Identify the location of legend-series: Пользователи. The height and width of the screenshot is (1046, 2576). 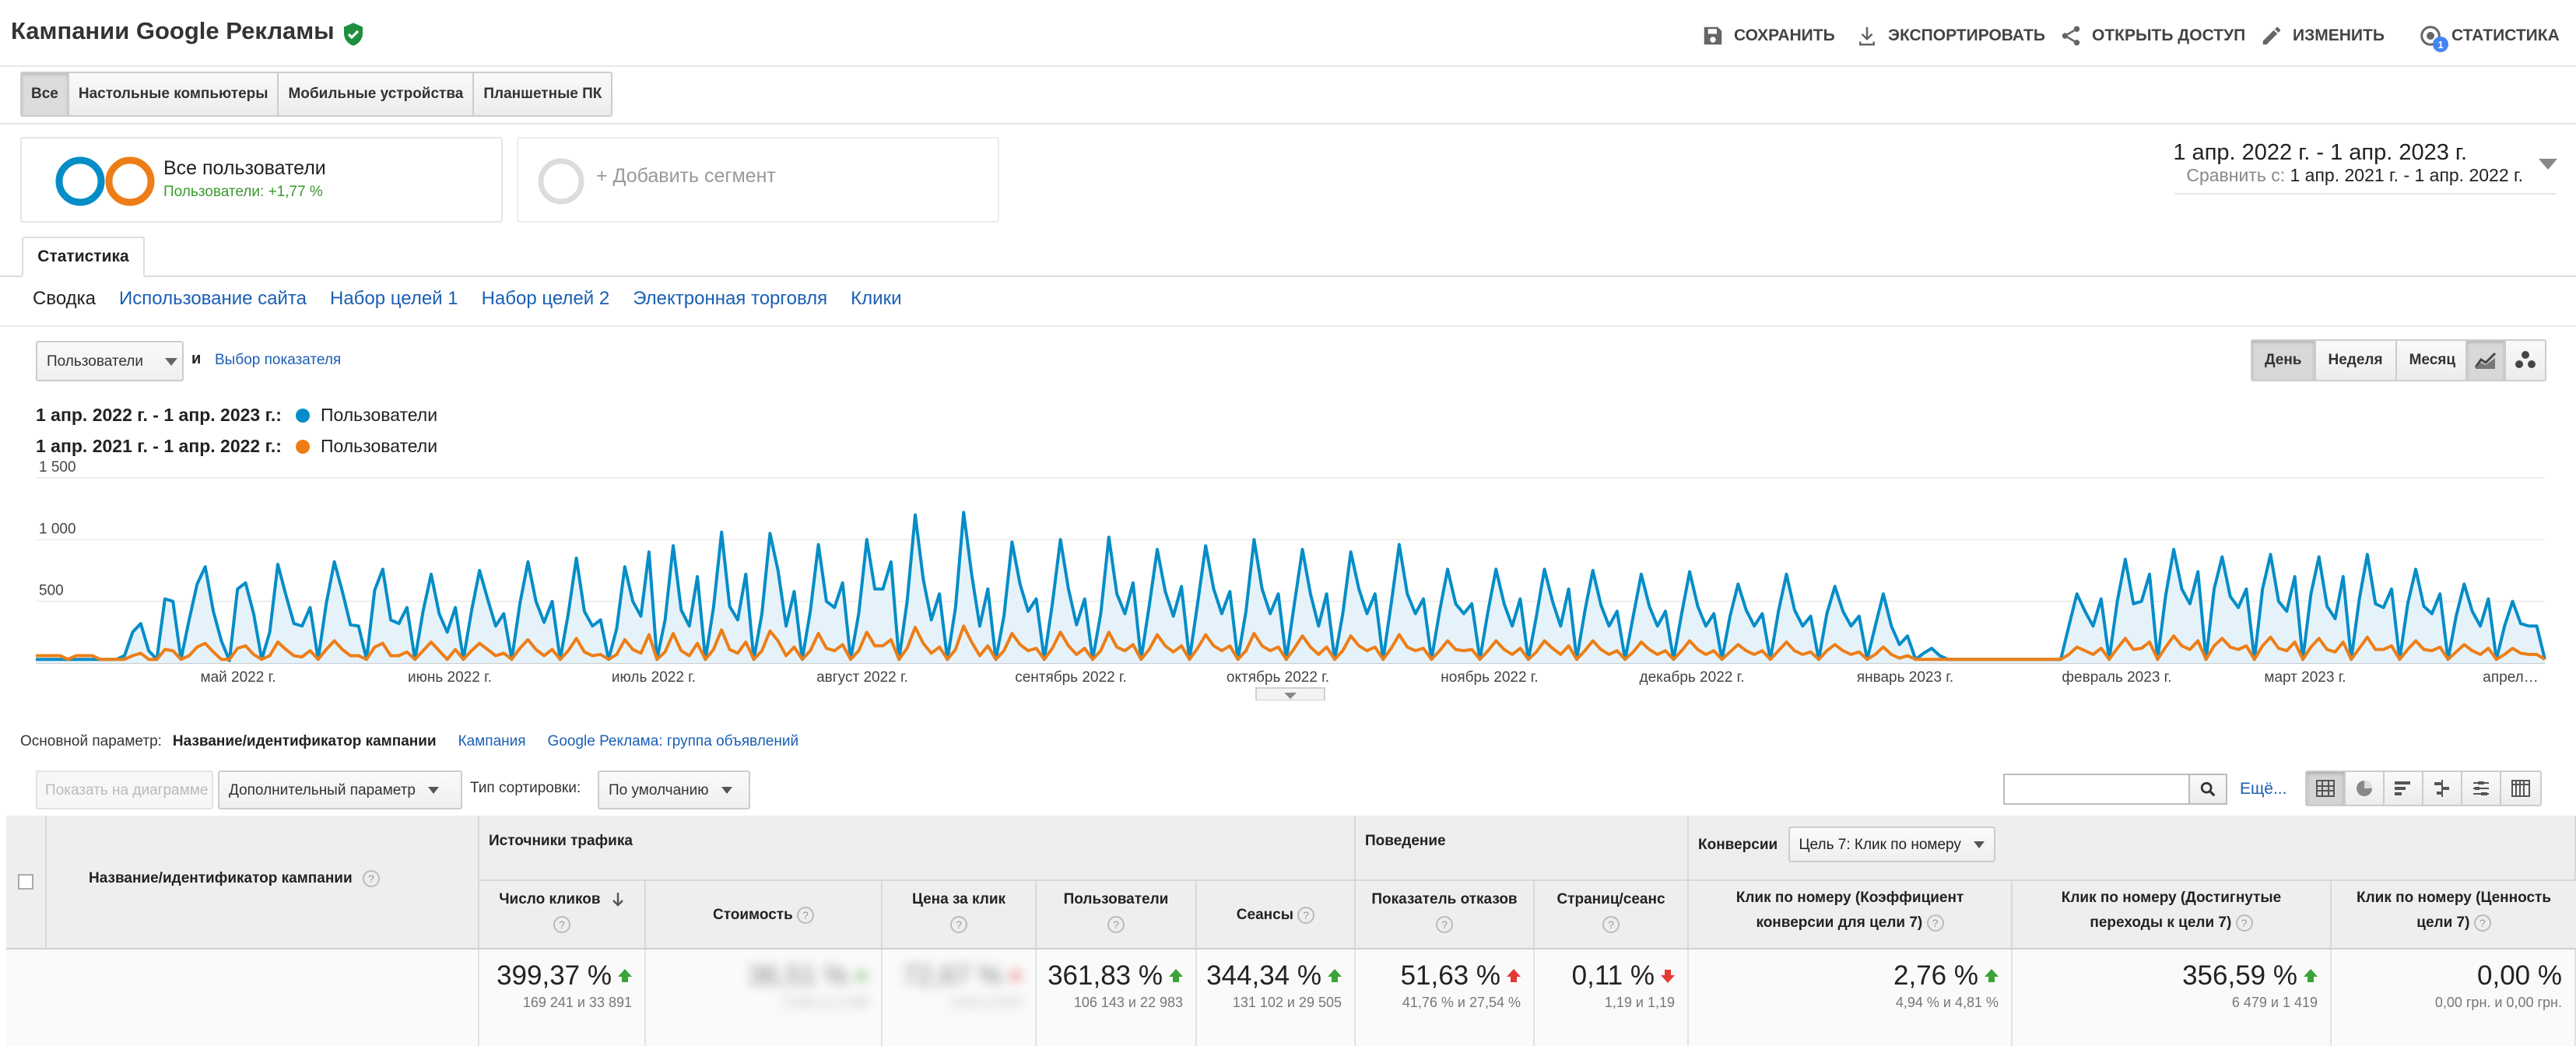
(379, 415).